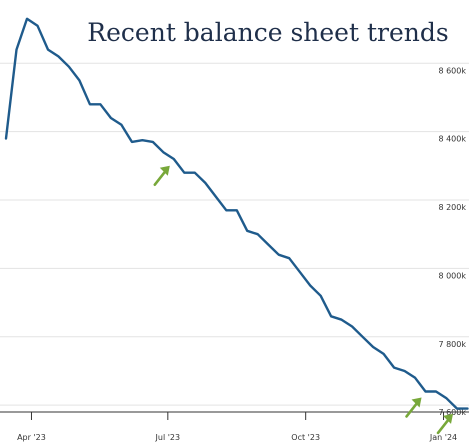 The height and width of the screenshot is (443, 469). I want to click on x-tick-label: Jan '24, so click(443, 437).